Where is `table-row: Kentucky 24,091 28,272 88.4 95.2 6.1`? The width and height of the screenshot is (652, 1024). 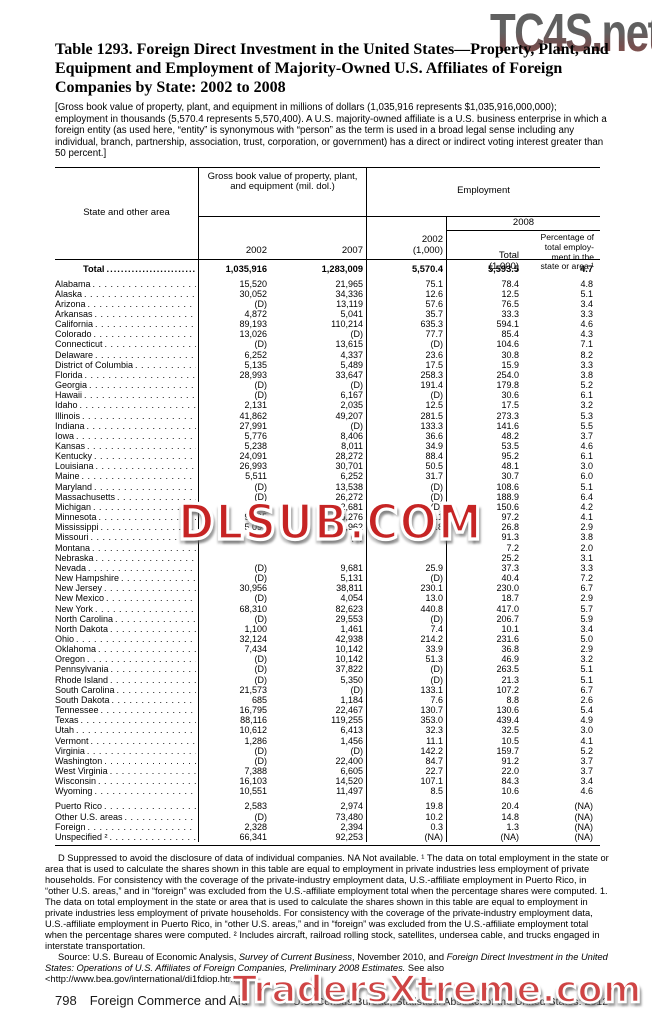
table-row: Kentucky 24,091 28,272 88.4 95.2 6.1 is located at coordinates (327, 456).